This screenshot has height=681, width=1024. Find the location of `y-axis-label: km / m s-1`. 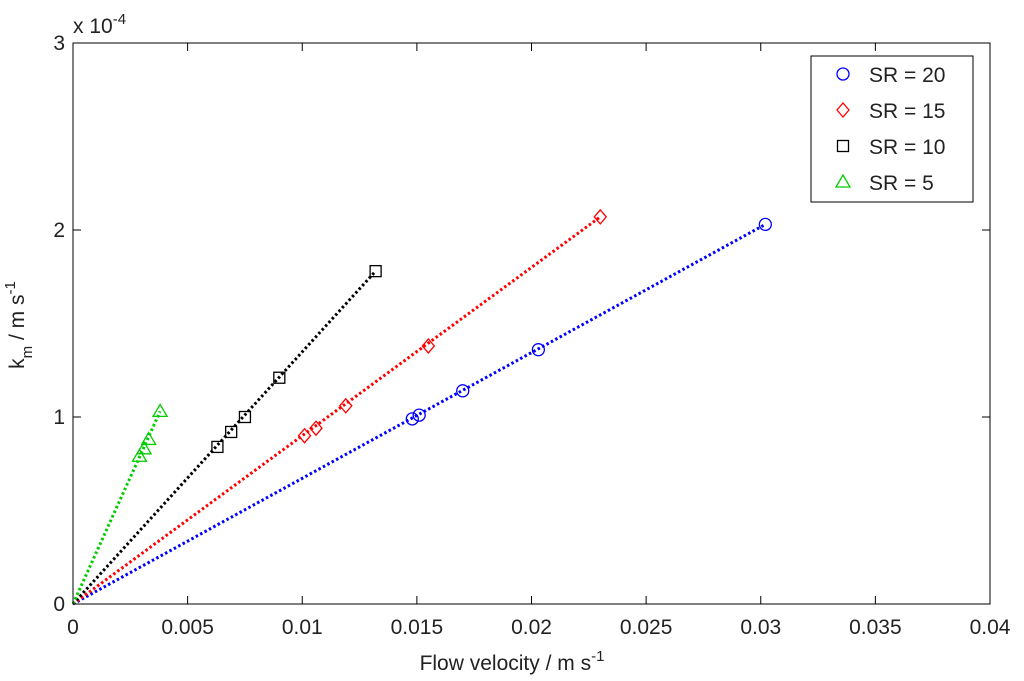

y-axis-label: km / m s-1 is located at coordinates (19, 325).